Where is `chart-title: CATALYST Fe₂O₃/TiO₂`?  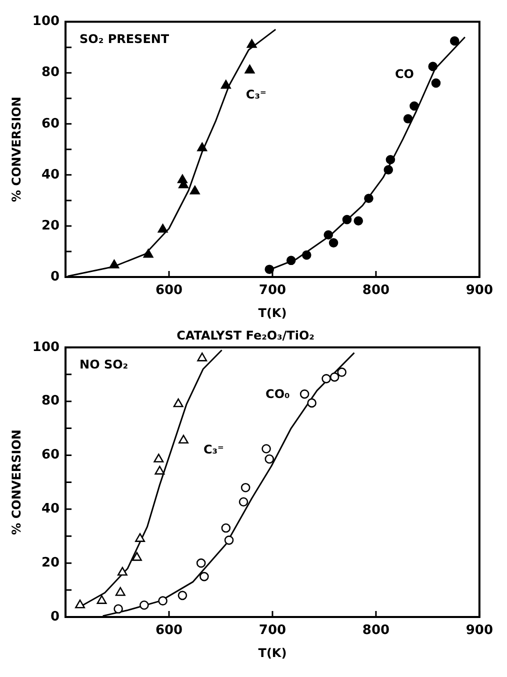 chart-title: CATALYST Fe₂O₃/TiO₂ is located at coordinates (245, 335).